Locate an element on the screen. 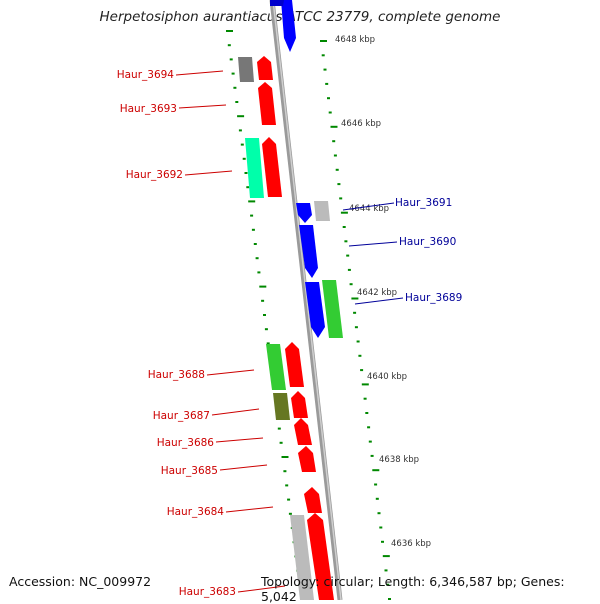 This screenshot has height=604, width=600. gene-label-haur-3685: Haur_3685 is located at coordinates (189, 471).